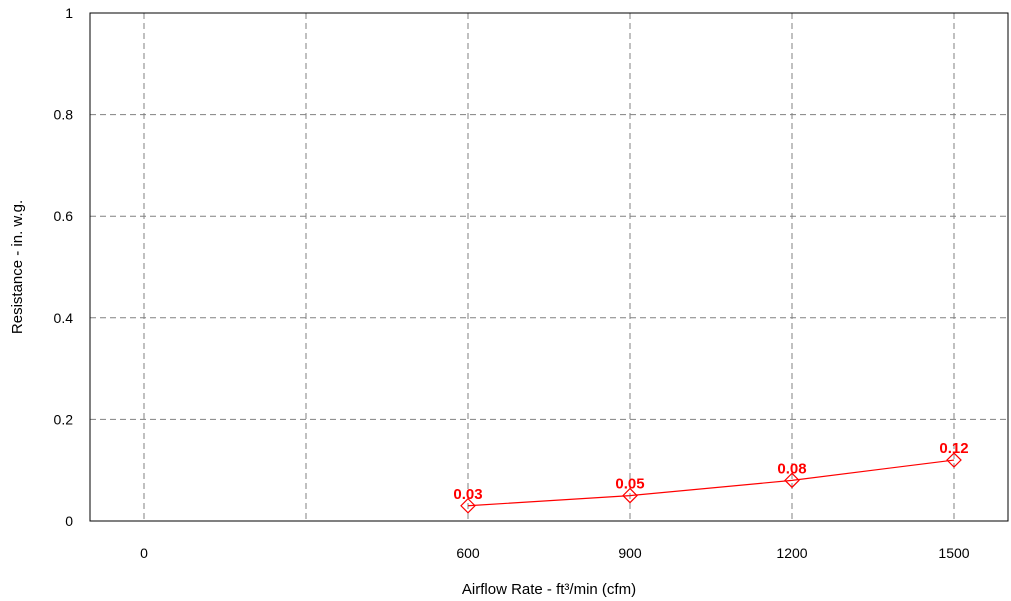  I want to click on series-line, so click(711, 483).